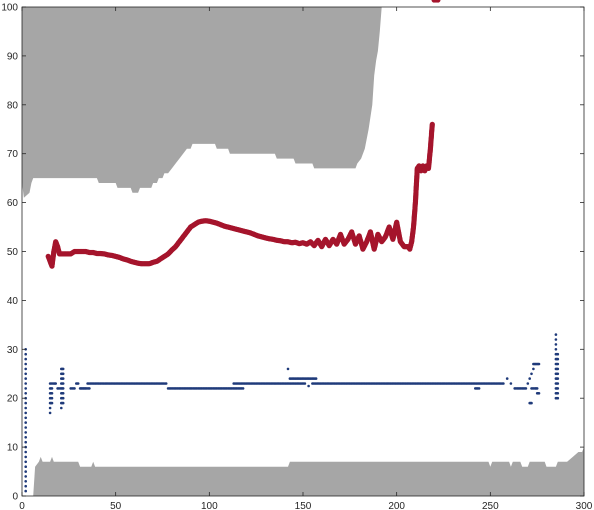 This screenshot has width=594, height=510. Describe the element at coordinates (303, 505) in the screenshot. I see `x-tick-label: 150` at that location.